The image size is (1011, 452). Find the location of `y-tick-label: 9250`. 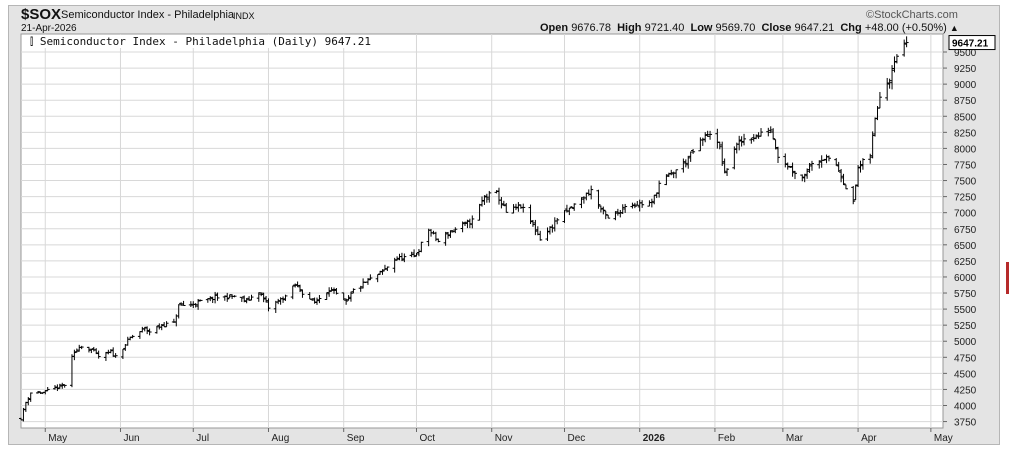

y-tick-label: 9250 is located at coordinates (965, 69).